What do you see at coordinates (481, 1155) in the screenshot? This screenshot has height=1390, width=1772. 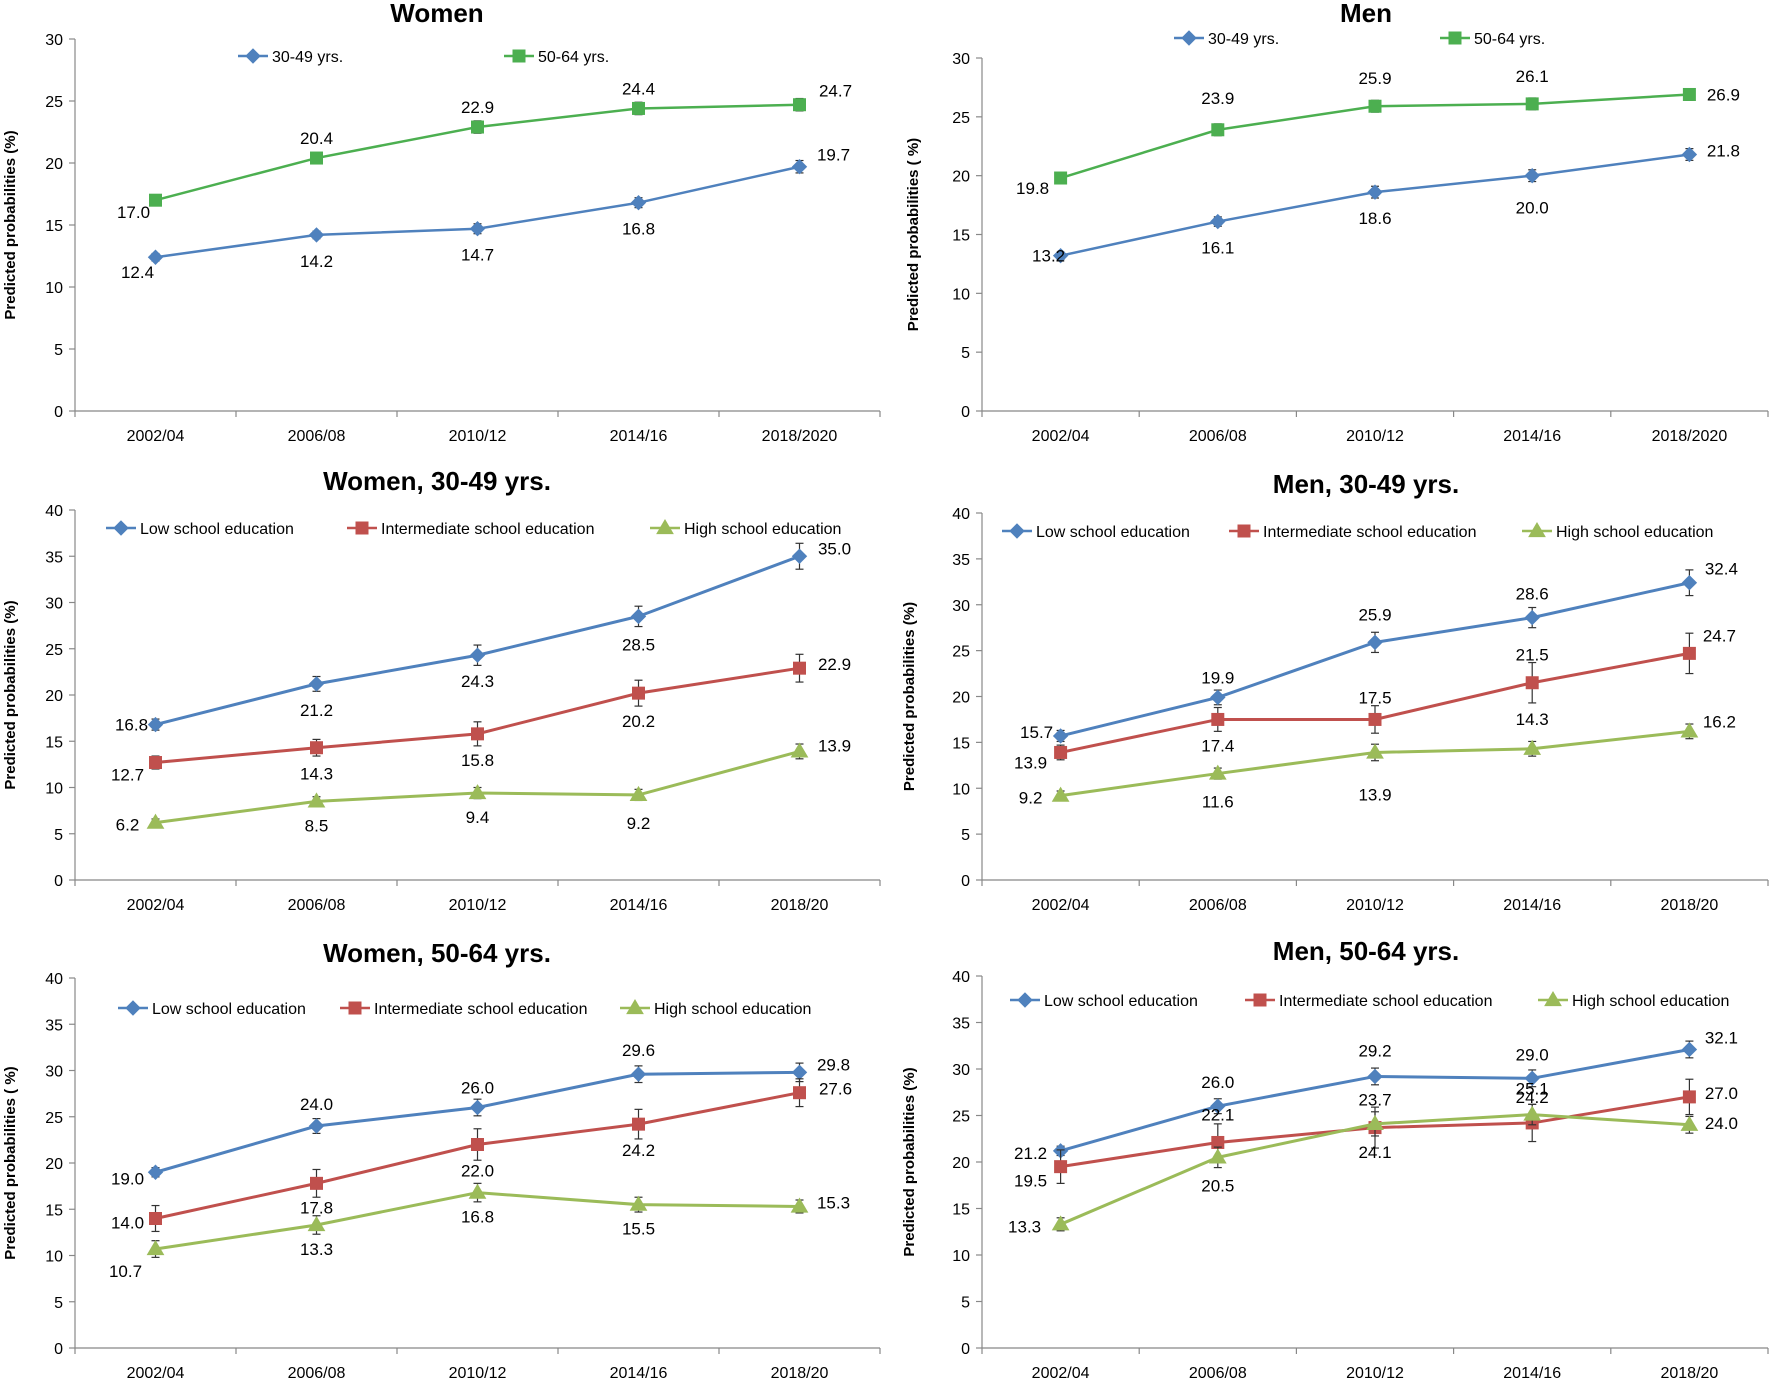 I see `series-intermediate-school-education: 14.0 17.8 22.0 24.2 27.6` at bounding box center [481, 1155].